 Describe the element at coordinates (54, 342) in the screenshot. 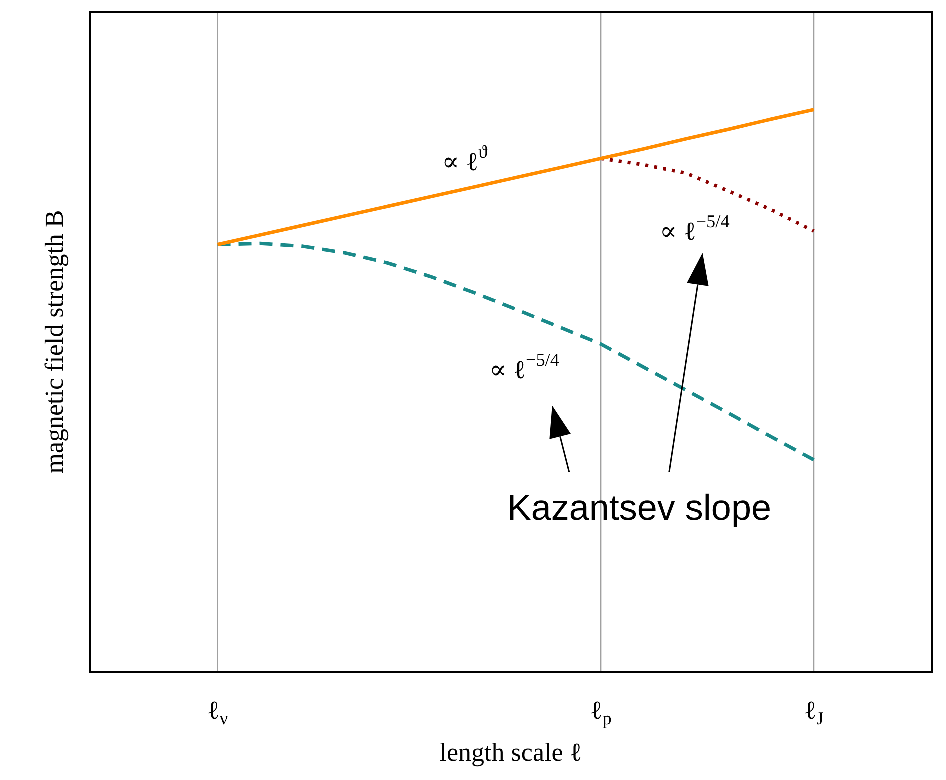

I see `y-axis-title: magnetic field strength B` at that location.